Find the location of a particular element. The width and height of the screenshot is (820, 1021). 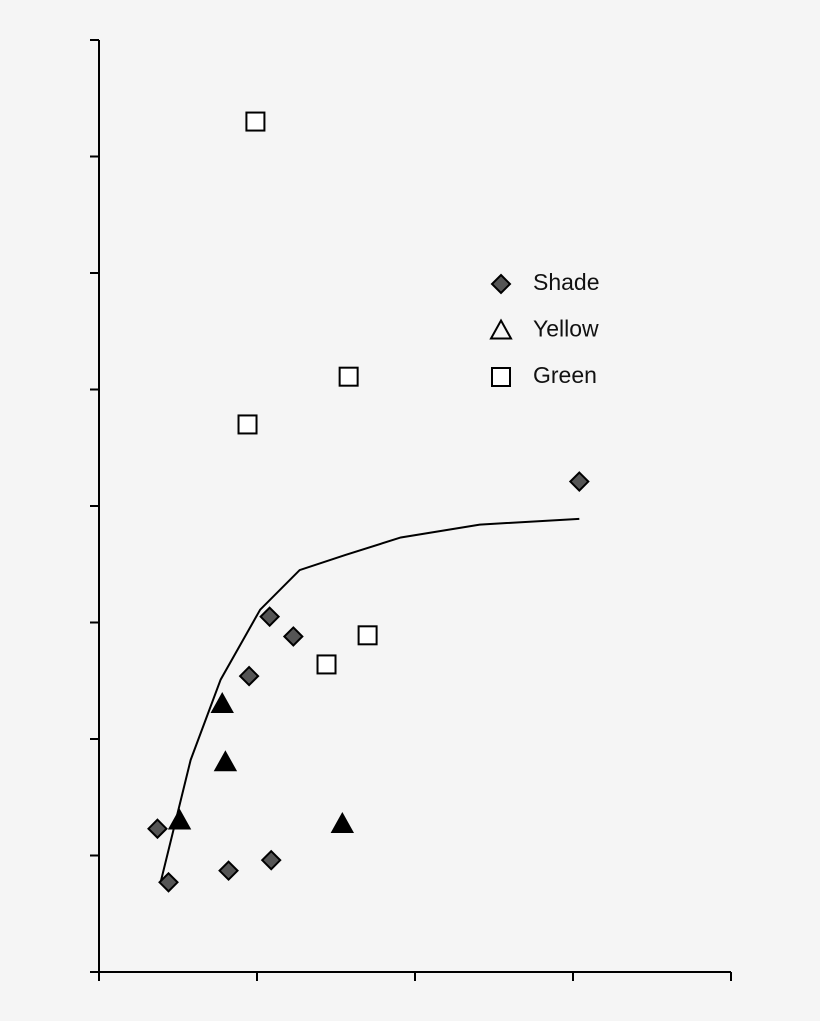

legend-label: Yellow is located at coordinates (566, 329).